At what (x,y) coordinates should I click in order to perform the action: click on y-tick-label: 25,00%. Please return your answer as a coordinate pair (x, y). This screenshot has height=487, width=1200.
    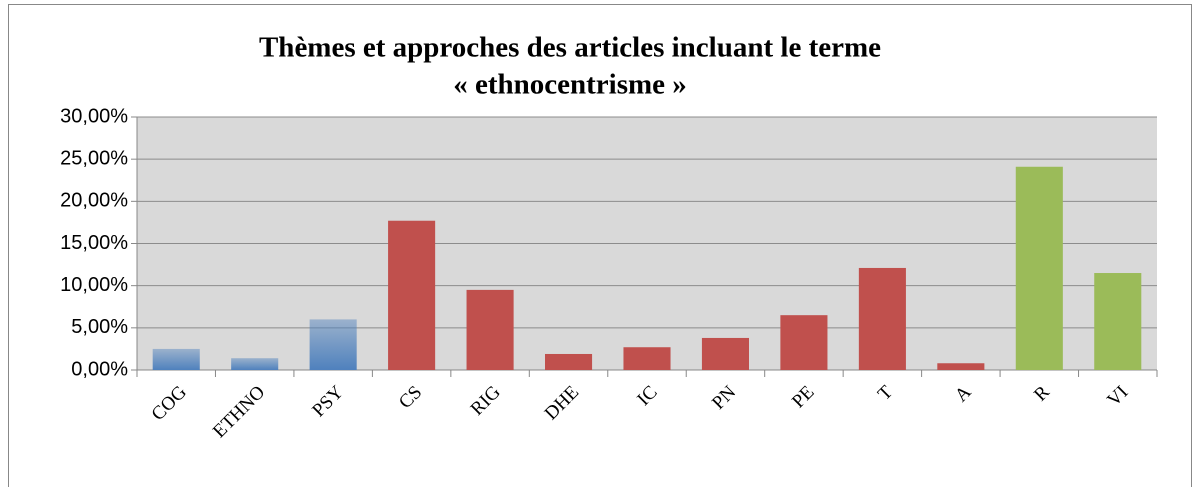
    Looking at the image, I should click on (94, 158).